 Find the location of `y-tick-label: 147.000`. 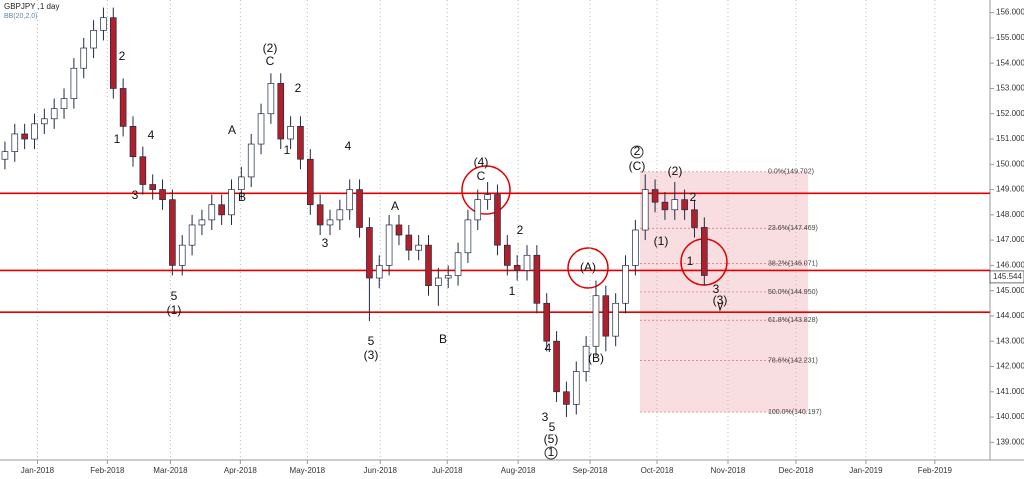

y-tick-label: 147.000 is located at coordinates (1010, 239).